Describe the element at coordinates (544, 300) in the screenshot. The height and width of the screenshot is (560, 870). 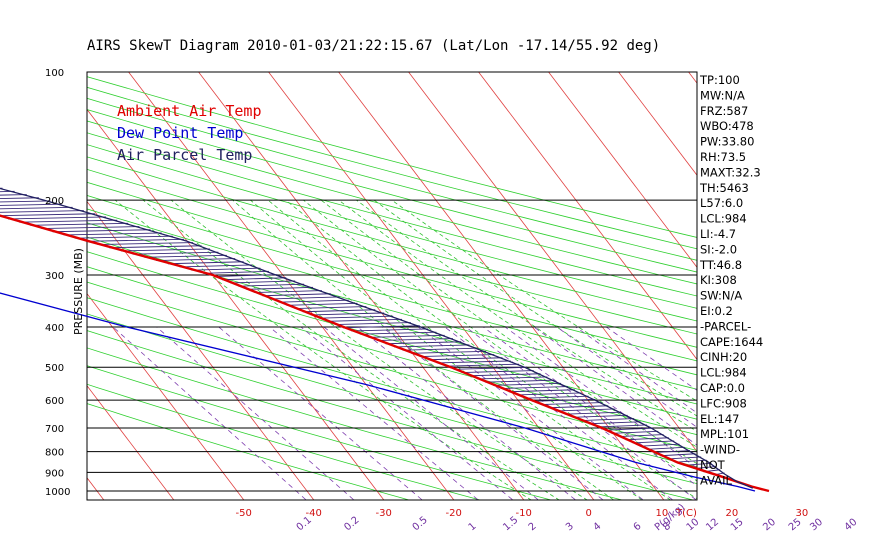
I see `moist-adiabat` at that location.